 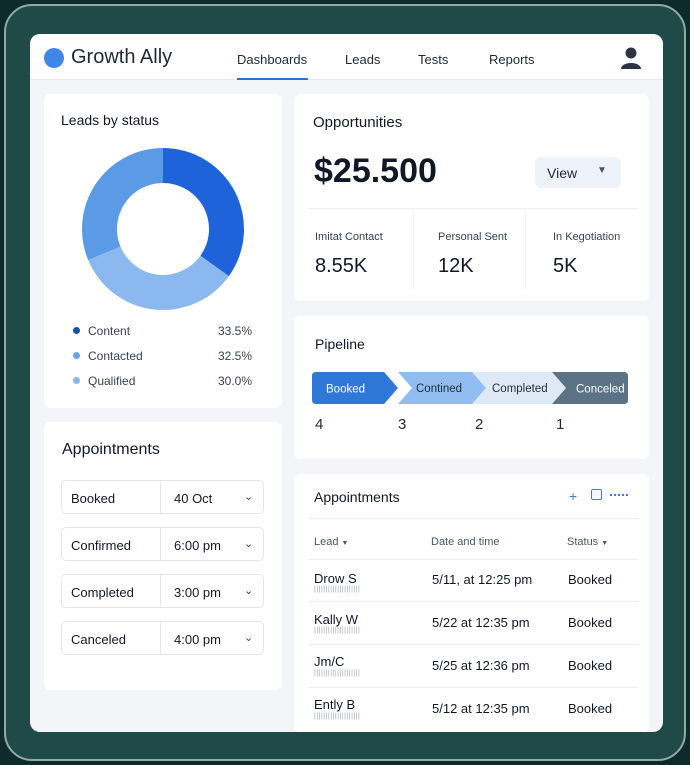 What do you see at coordinates (234, 381) in the screenshot?
I see `legend-value-qualified: 30.0%` at bounding box center [234, 381].